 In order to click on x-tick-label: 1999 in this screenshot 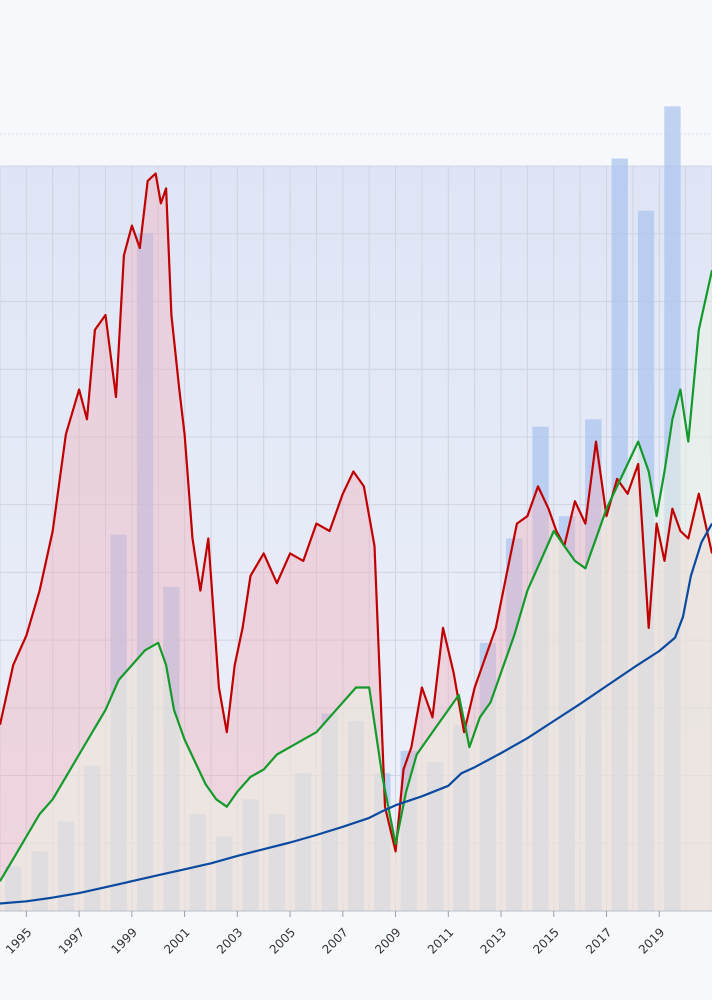, I will do `click(123, 940)`.